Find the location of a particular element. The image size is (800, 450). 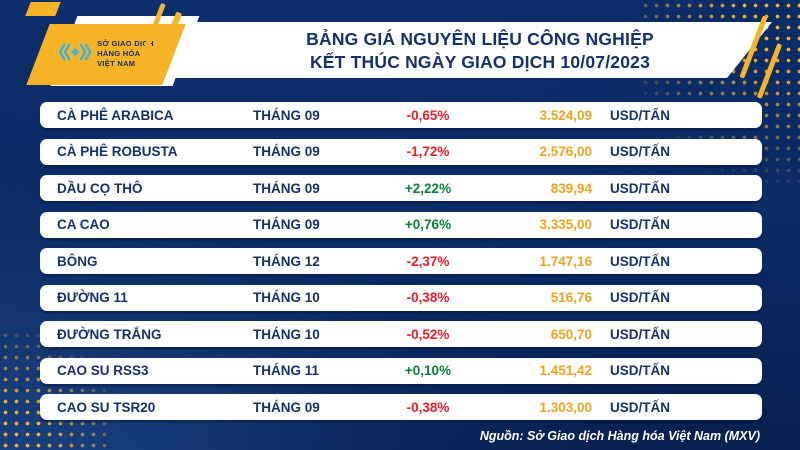

price-value: 3.335,00 is located at coordinates (565, 224).